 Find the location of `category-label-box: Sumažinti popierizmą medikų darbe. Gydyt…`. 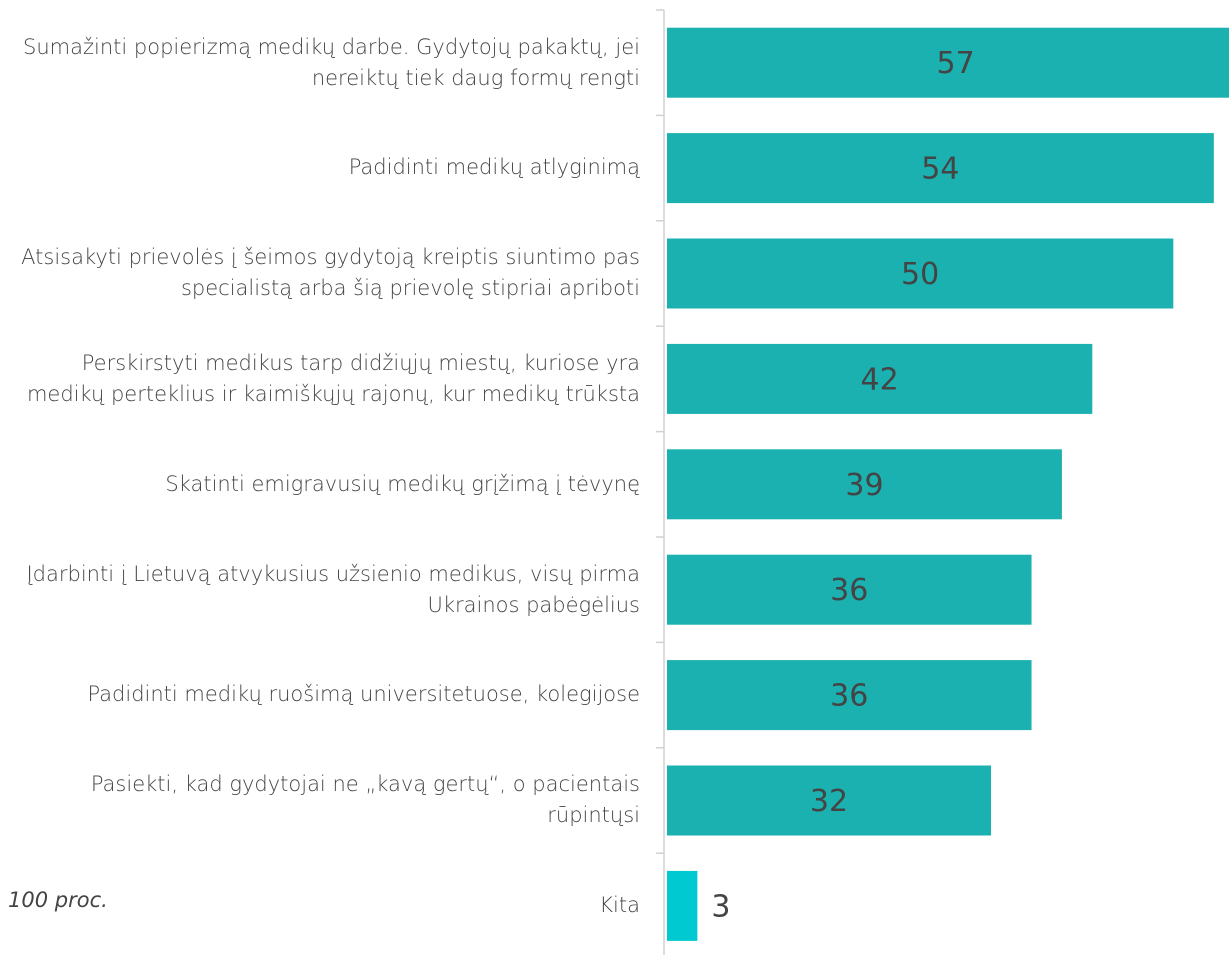

category-label-box: Sumažinti popierizmą medikų darbe. Gydyt… is located at coordinates (320, 62).